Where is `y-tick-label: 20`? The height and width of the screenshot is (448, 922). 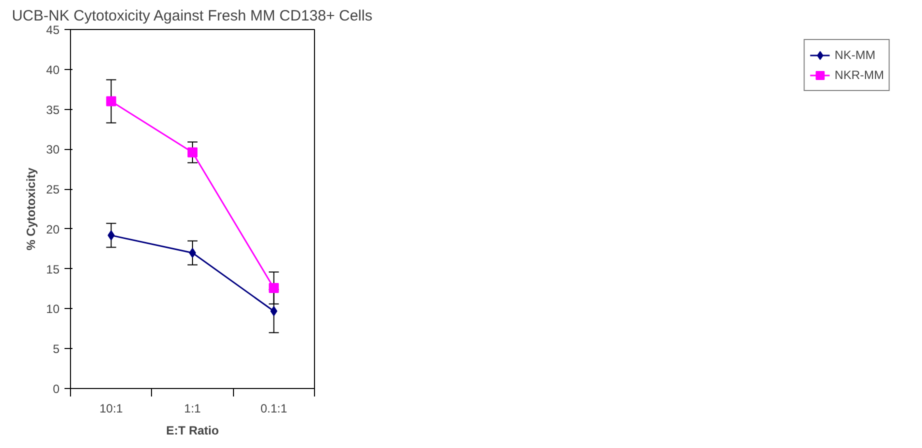
y-tick-label: 20 is located at coordinates (53, 229).